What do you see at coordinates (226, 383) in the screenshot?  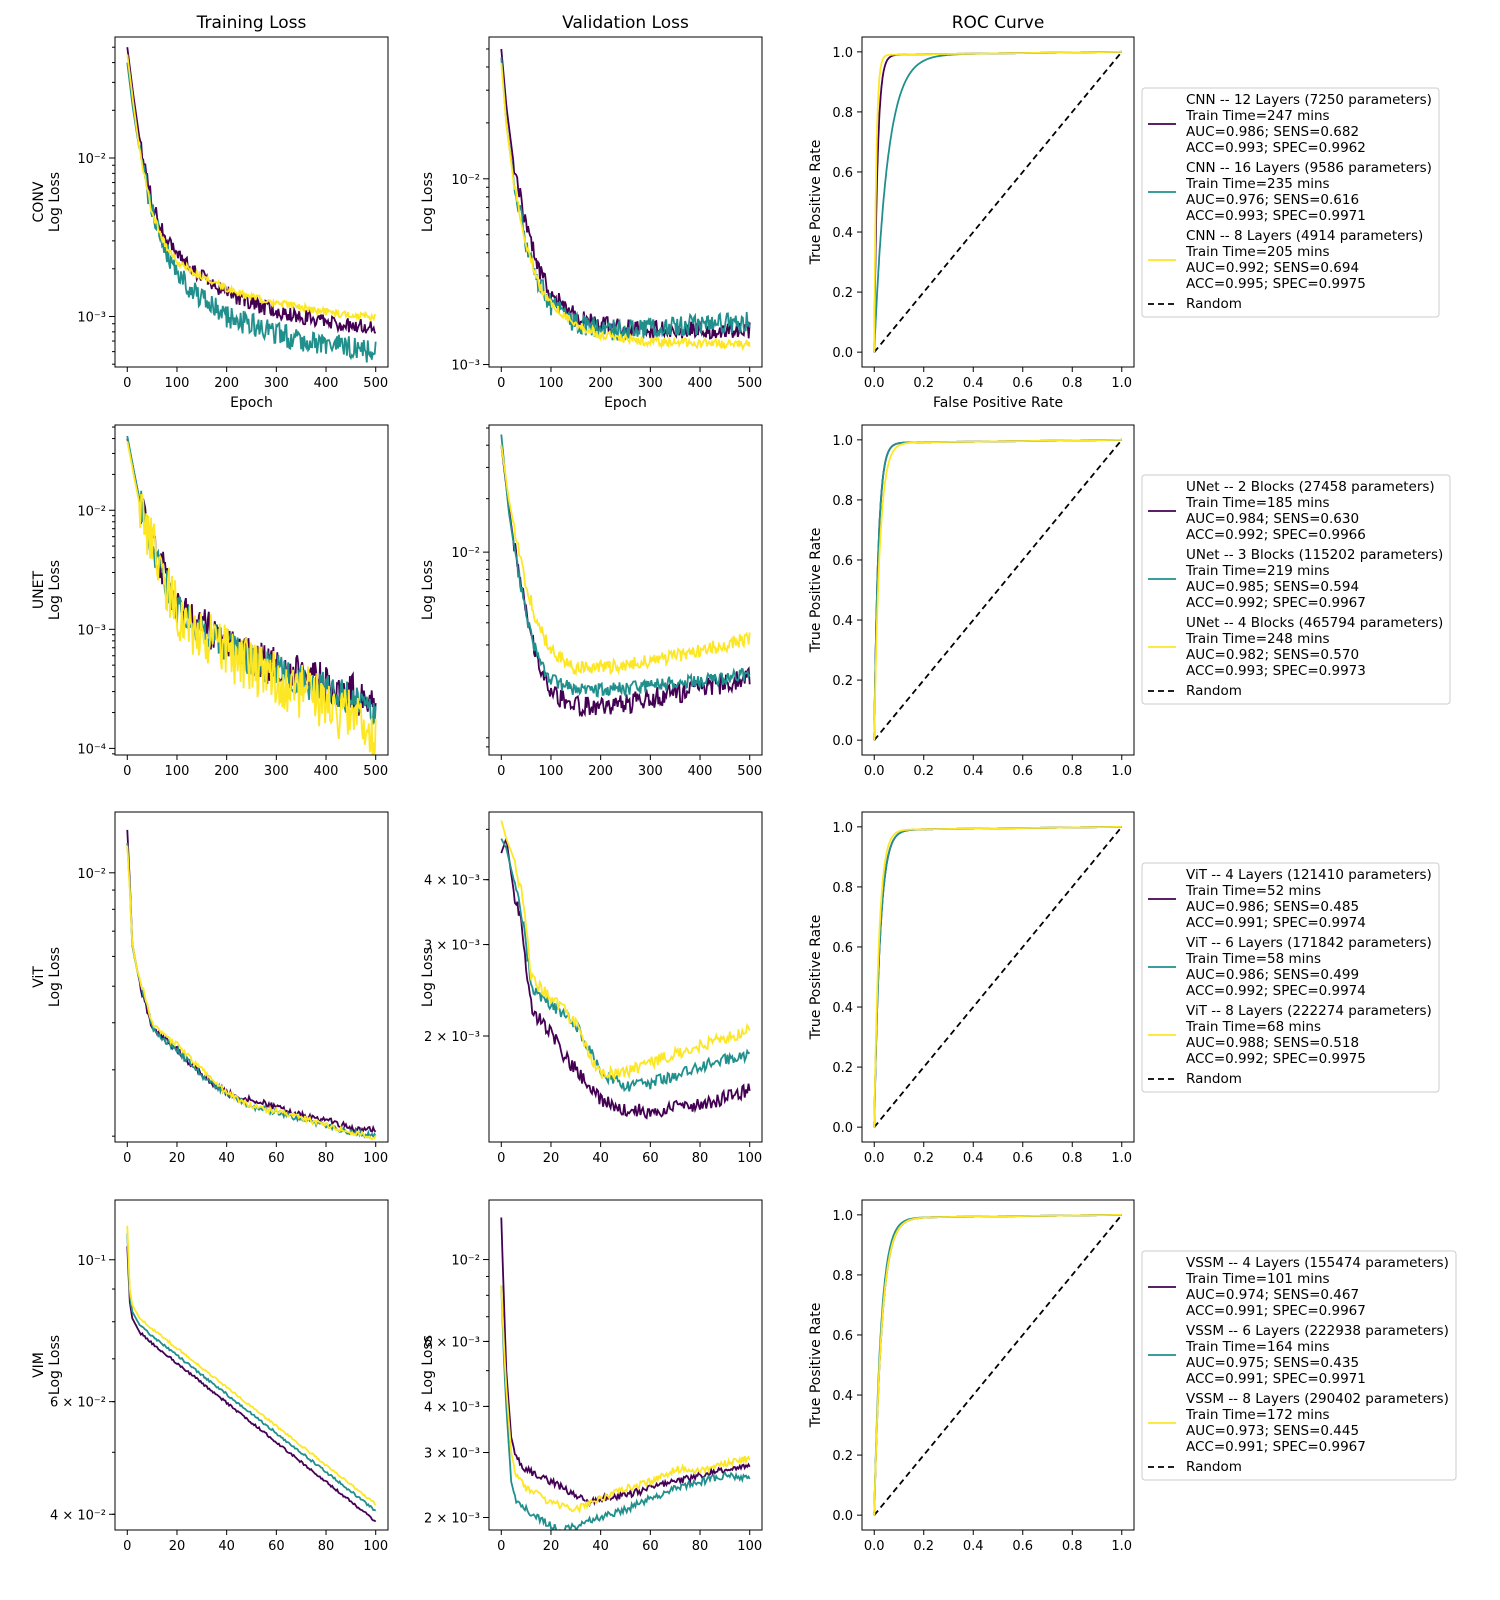 I see `x-tick-label: 200` at bounding box center [226, 383].